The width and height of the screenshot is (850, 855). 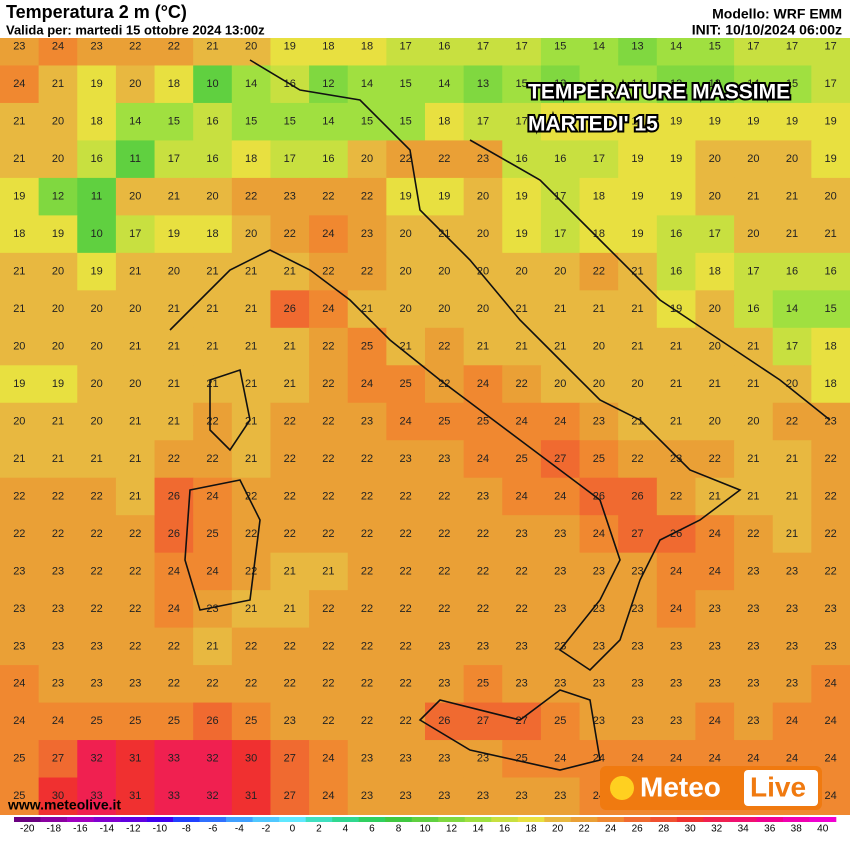 I want to click on temperature-value: 32, so click(x=212, y=796).